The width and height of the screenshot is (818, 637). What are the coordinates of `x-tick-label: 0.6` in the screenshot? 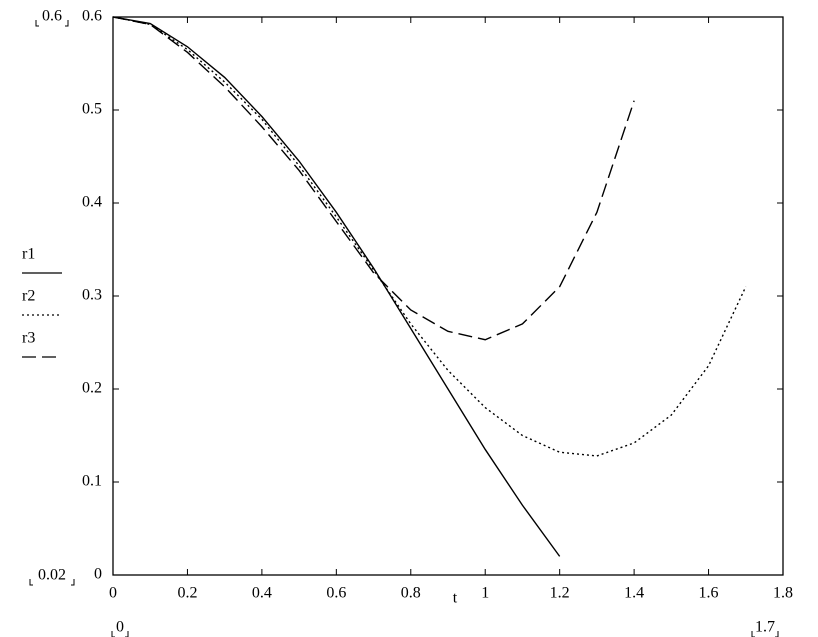 It's located at (336, 593).